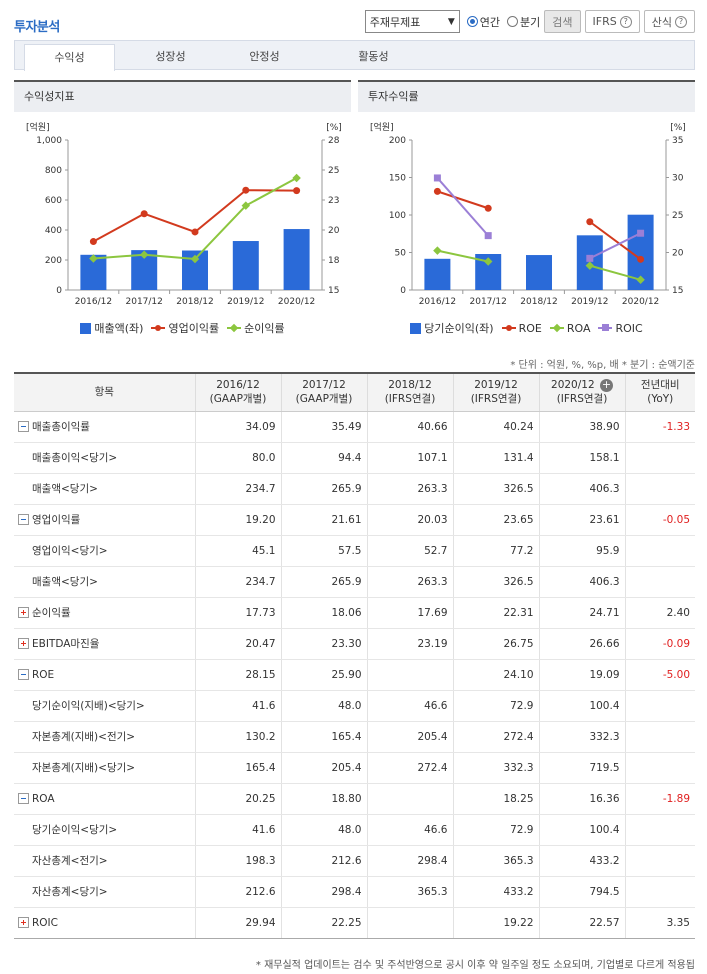 This screenshot has height=974, width=707. I want to click on row-label-text: 자본총계(지배)<당기>, so click(84, 768).